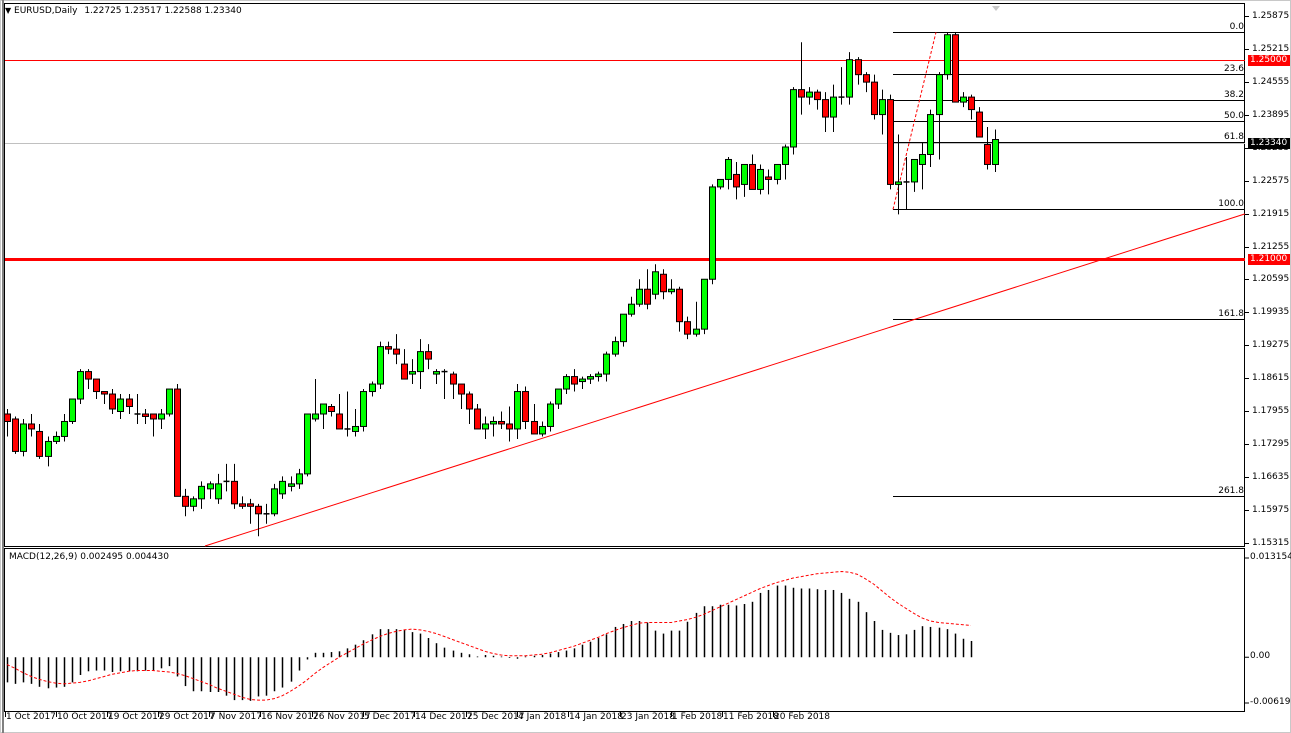  Describe the element at coordinates (1231, 490) in the screenshot. I see `fib-level-label: 261.8` at that location.